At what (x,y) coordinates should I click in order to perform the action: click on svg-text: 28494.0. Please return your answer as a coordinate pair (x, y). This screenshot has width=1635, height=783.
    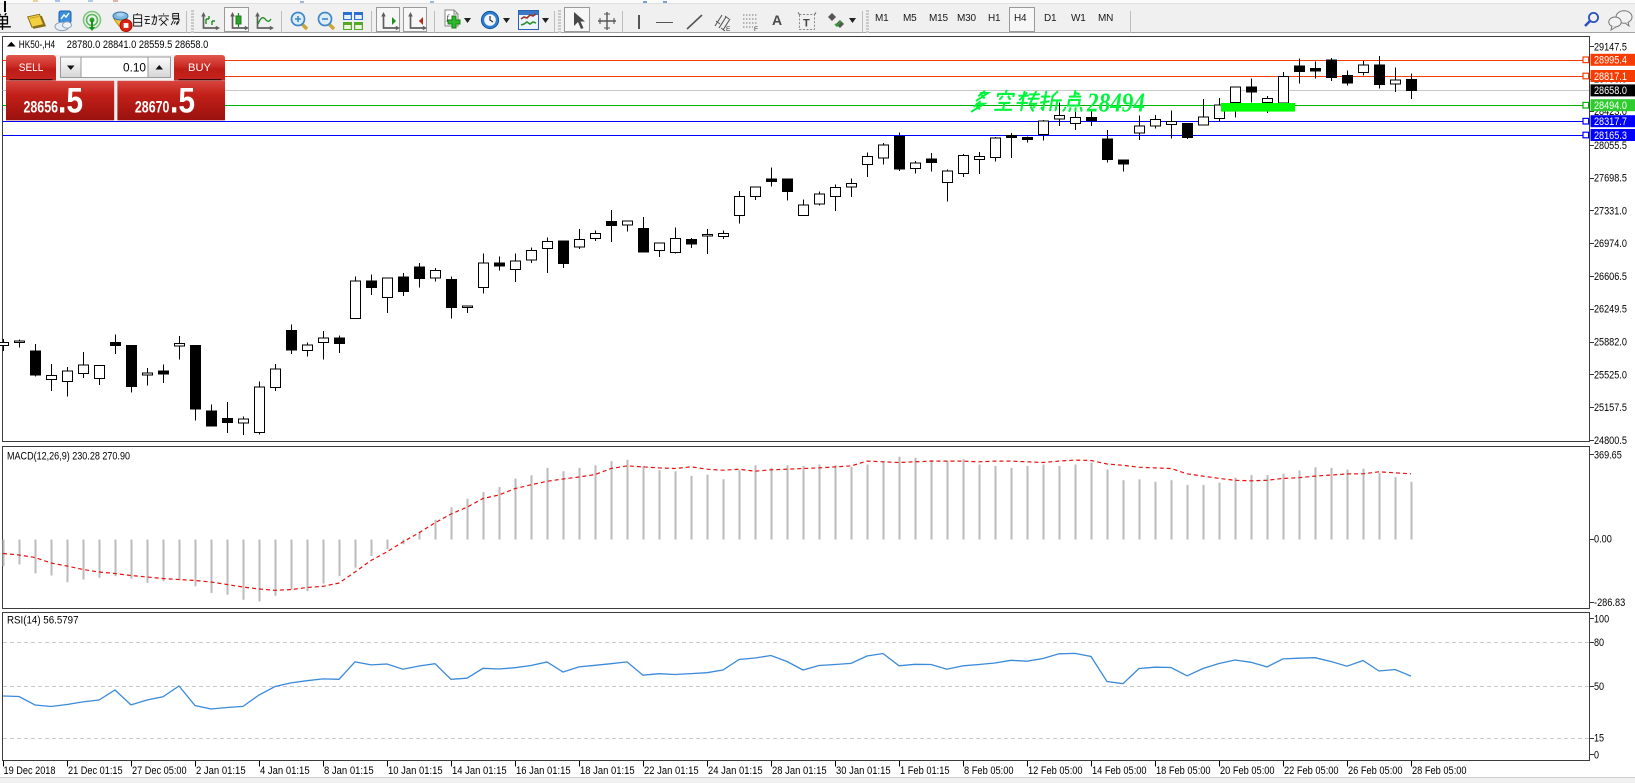
    Looking at the image, I should click on (1610, 106).